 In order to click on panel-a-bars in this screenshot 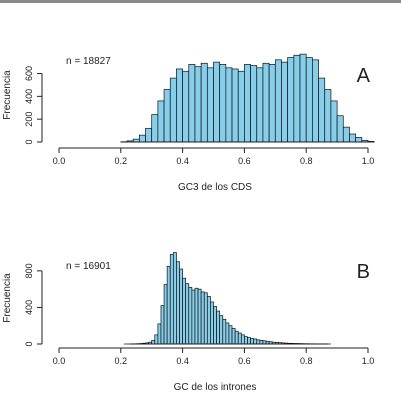, I will do `click(247, 98)`.